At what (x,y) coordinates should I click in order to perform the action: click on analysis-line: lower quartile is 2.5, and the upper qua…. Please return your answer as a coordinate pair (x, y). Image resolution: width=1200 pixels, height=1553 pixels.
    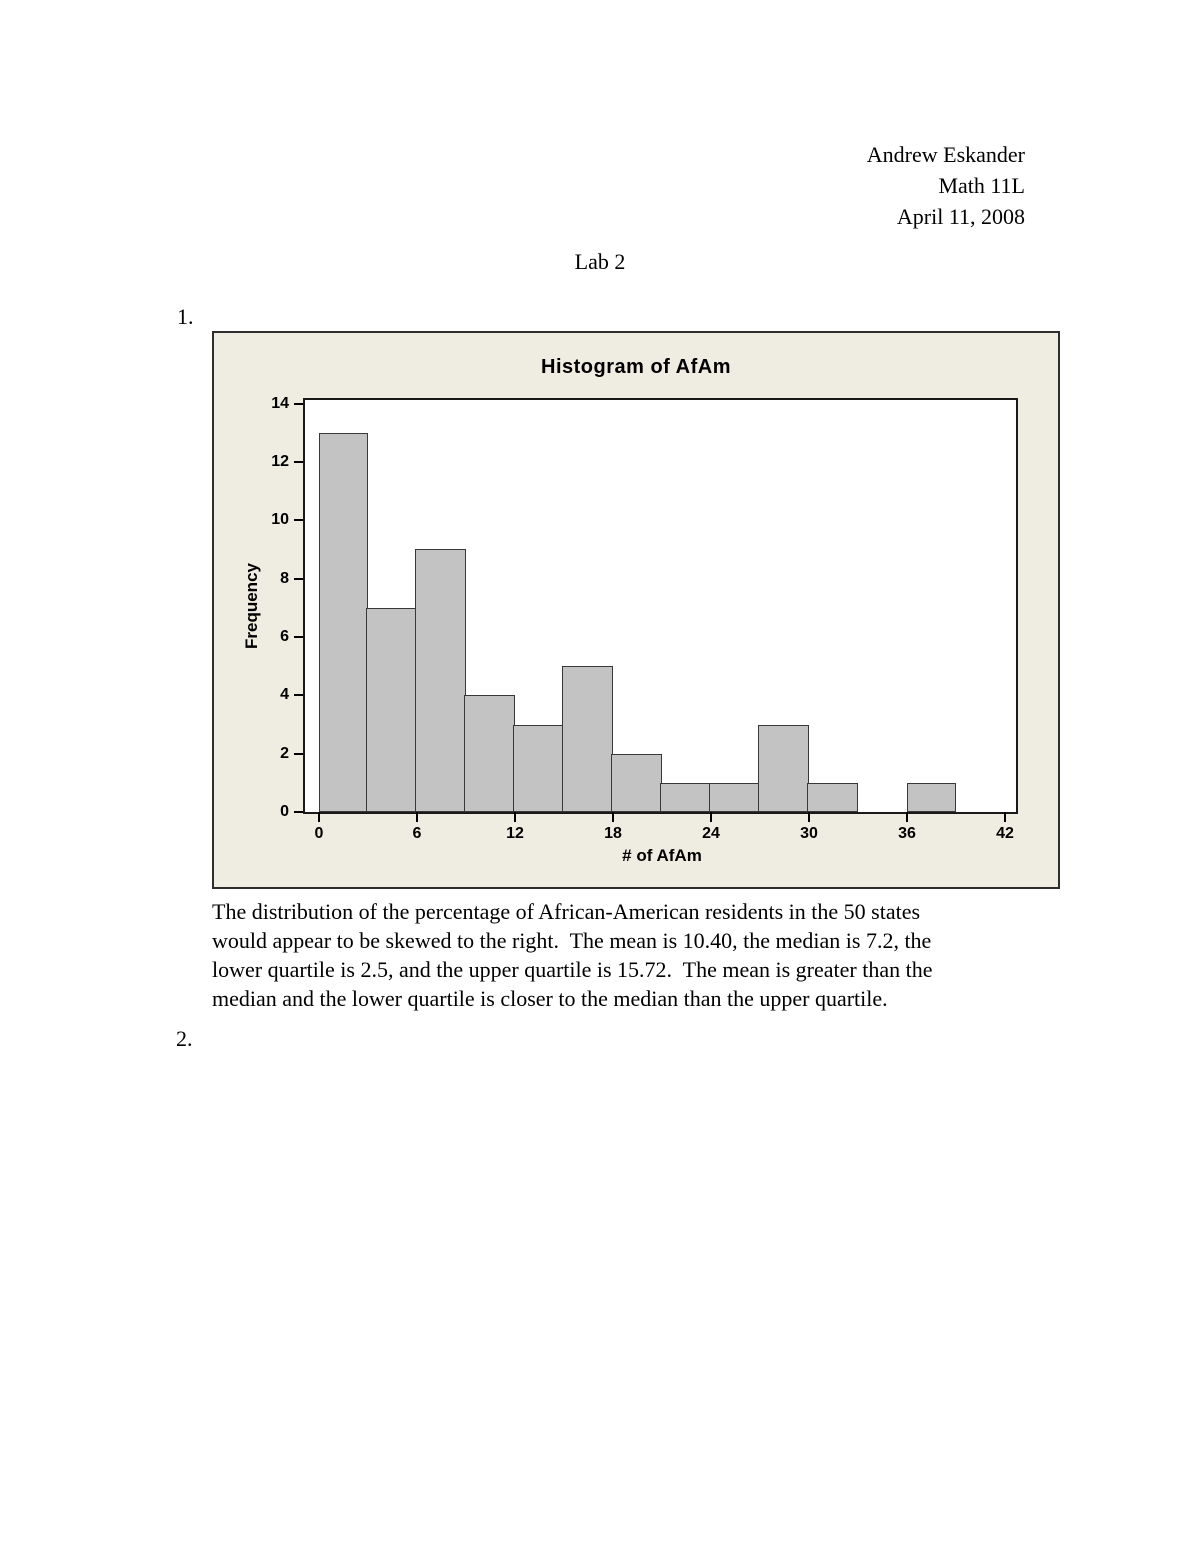
    Looking at the image, I should click on (572, 969).